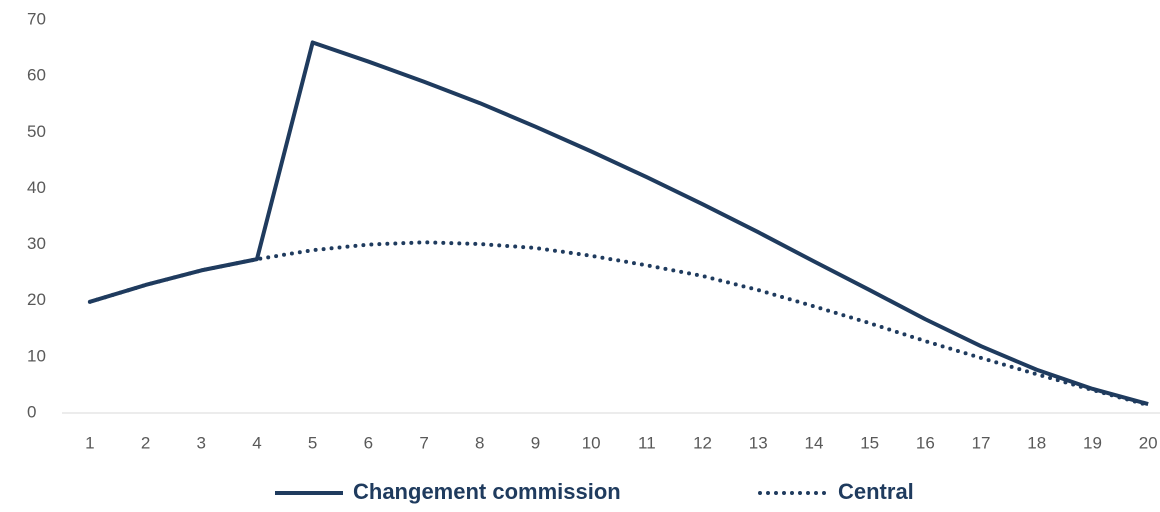  I want to click on x-tick-label: 2, so click(145, 442).